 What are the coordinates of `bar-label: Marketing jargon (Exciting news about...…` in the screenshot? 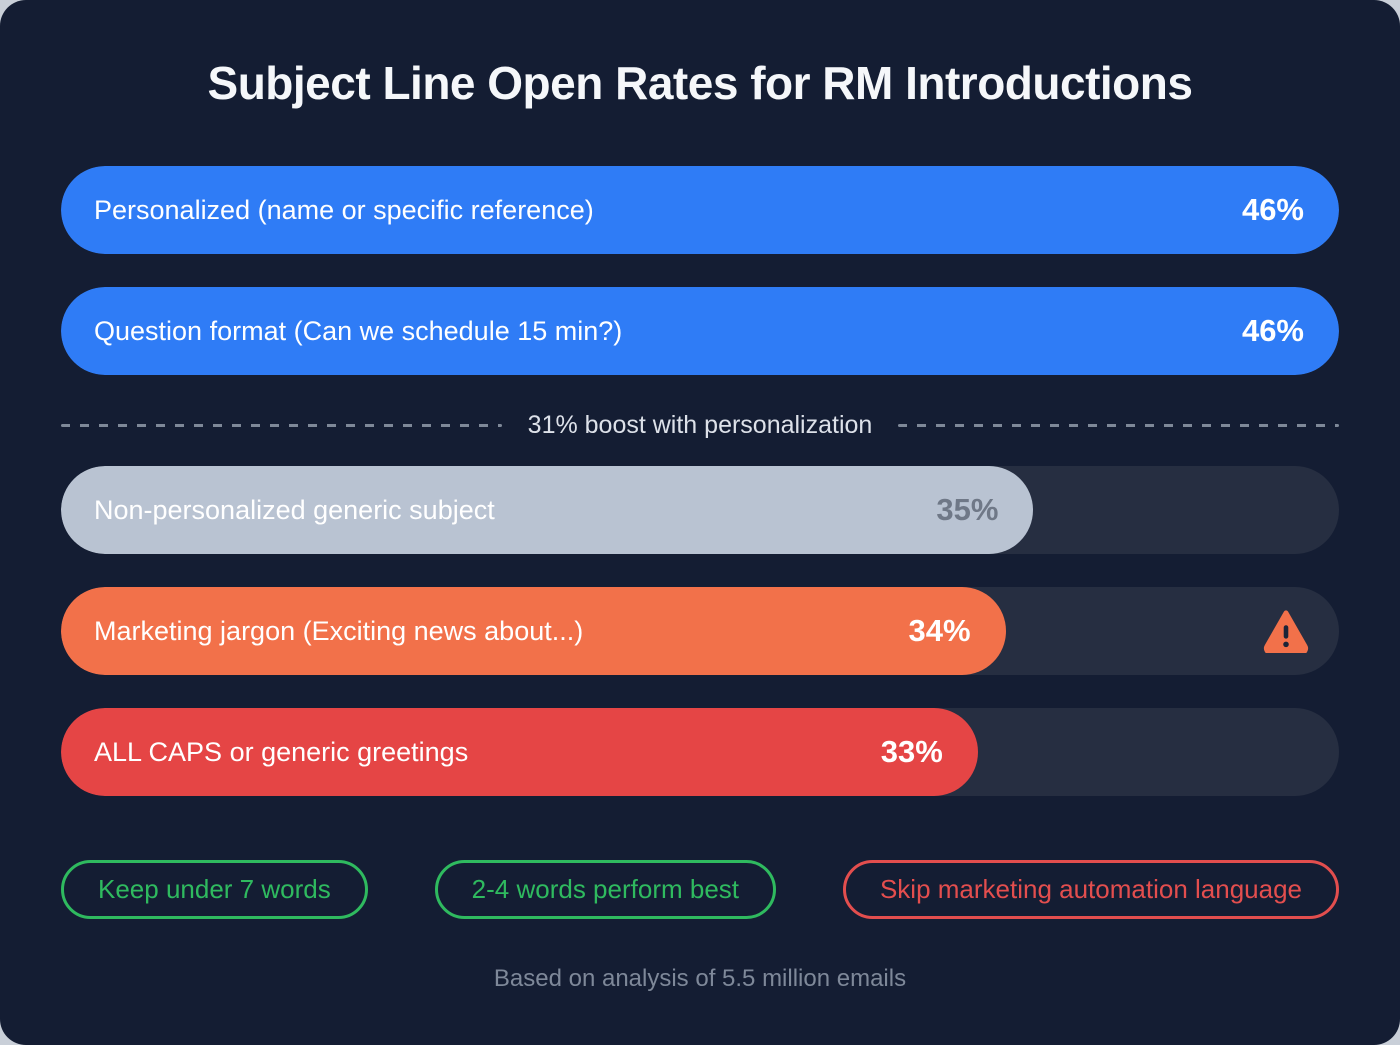 It's located at (339, 630).